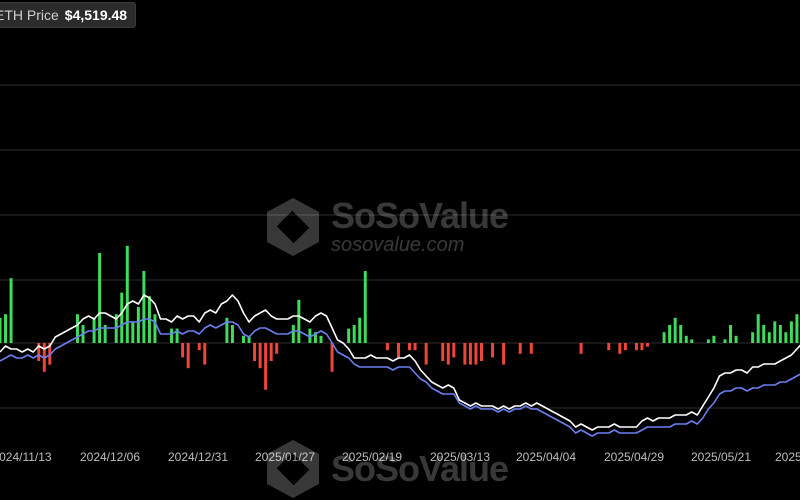  I want to click on x-tick-label: 2025/05/21, so click(721, 457).